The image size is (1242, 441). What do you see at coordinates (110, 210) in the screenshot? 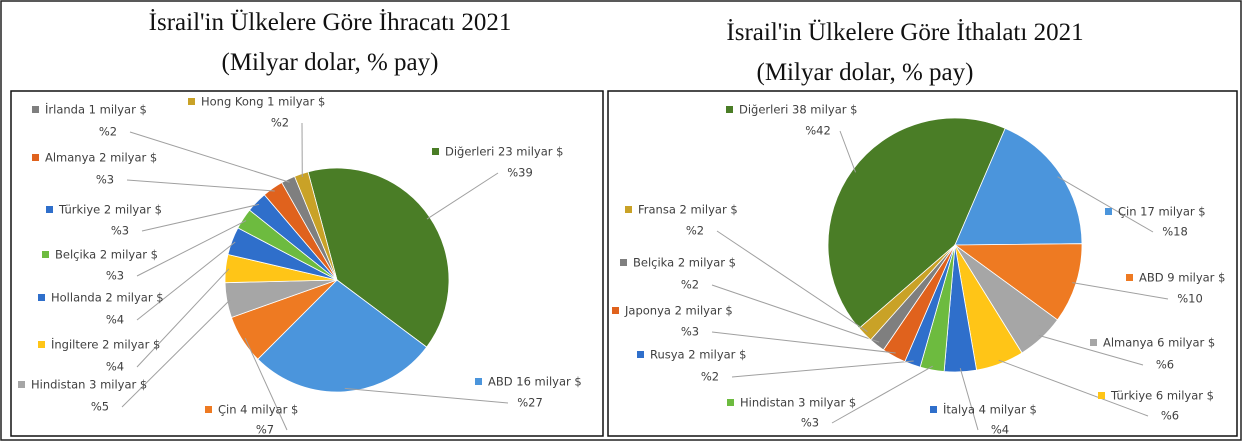
I see `slice-label: Türkiye 2 milyar $` at bounding box center [110, 210].